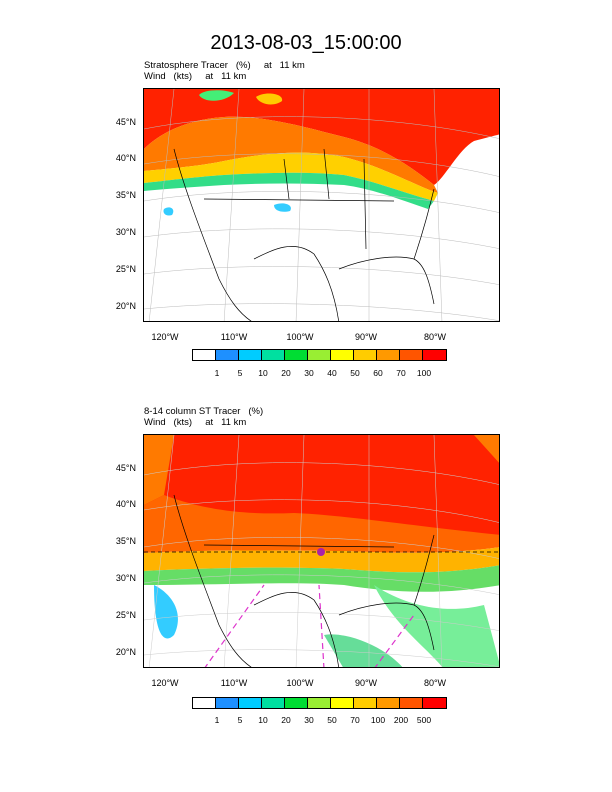  What do you see at coordinates (306, 43) in the screenshot?
I see `page-title: 2013-08-03_15:00:00` at bounding box center [306, 43].